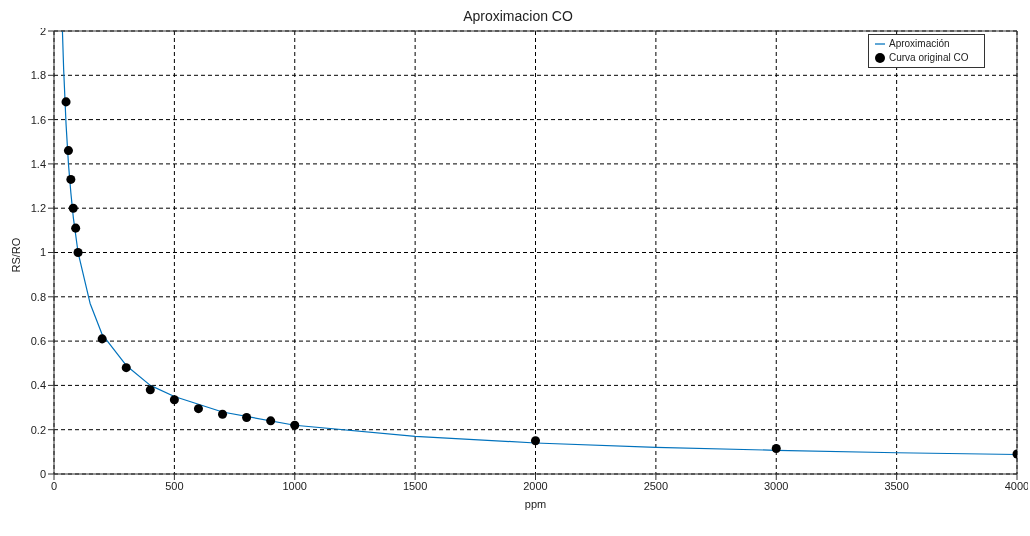  I want to click on y-tick-label: 1.2, so click(38, 208).